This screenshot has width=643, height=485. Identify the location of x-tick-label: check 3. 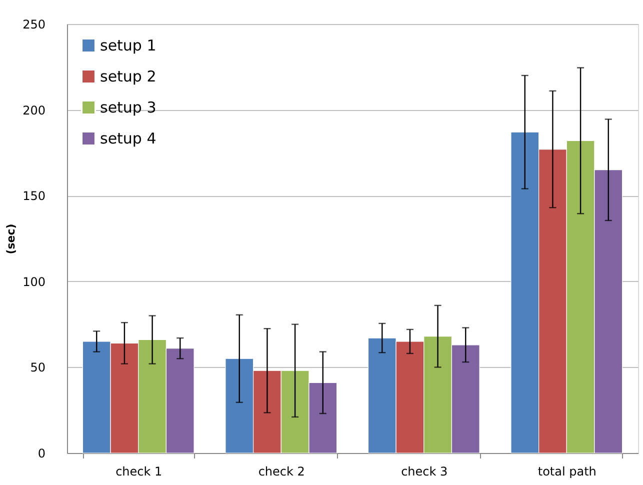
(424, 471).